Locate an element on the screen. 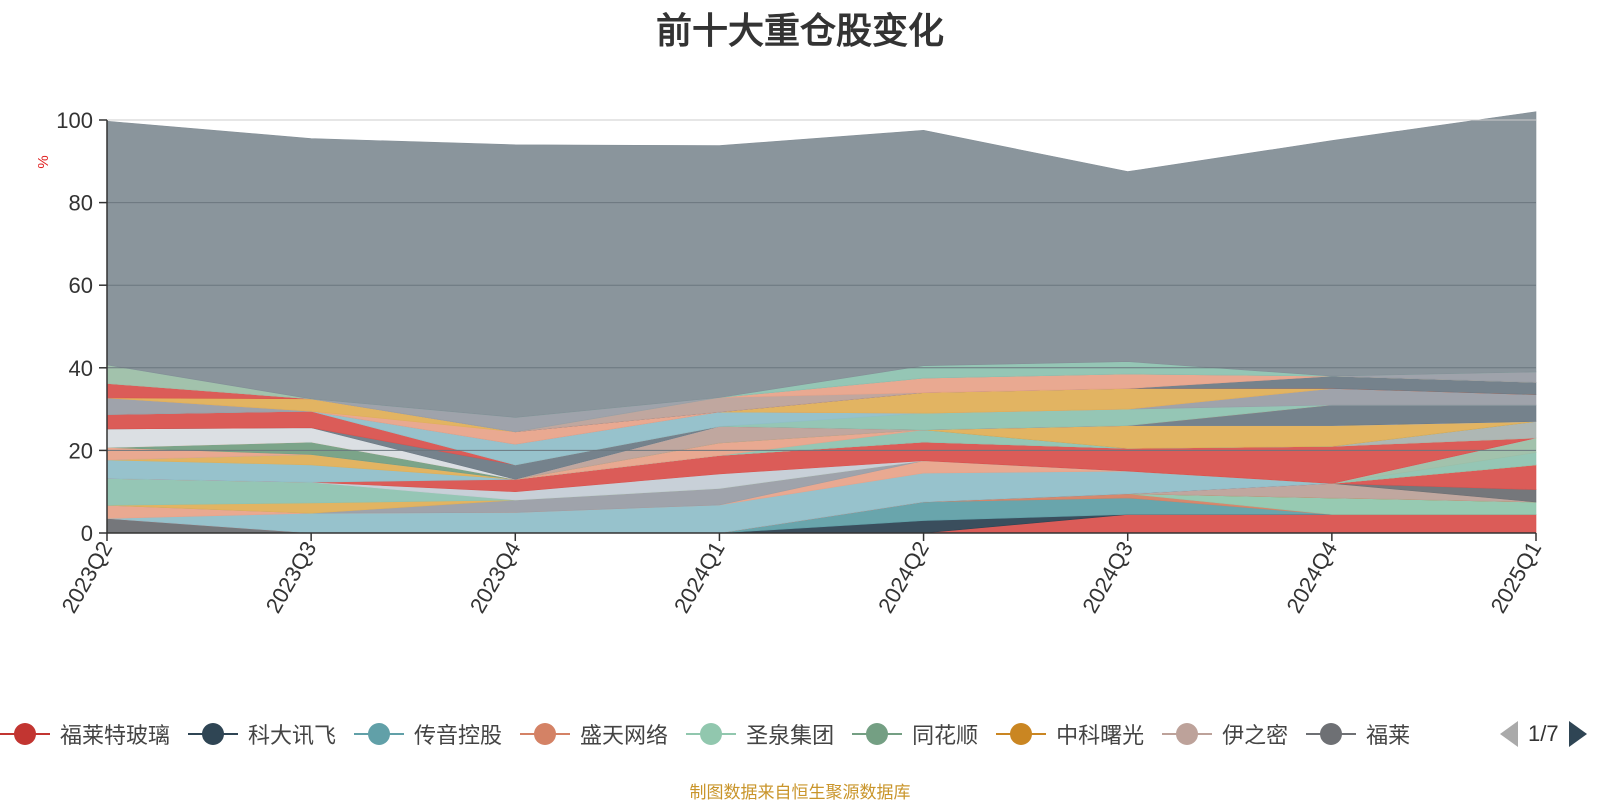  legend-item: 福莱 is located at coordinates (1358, 734).